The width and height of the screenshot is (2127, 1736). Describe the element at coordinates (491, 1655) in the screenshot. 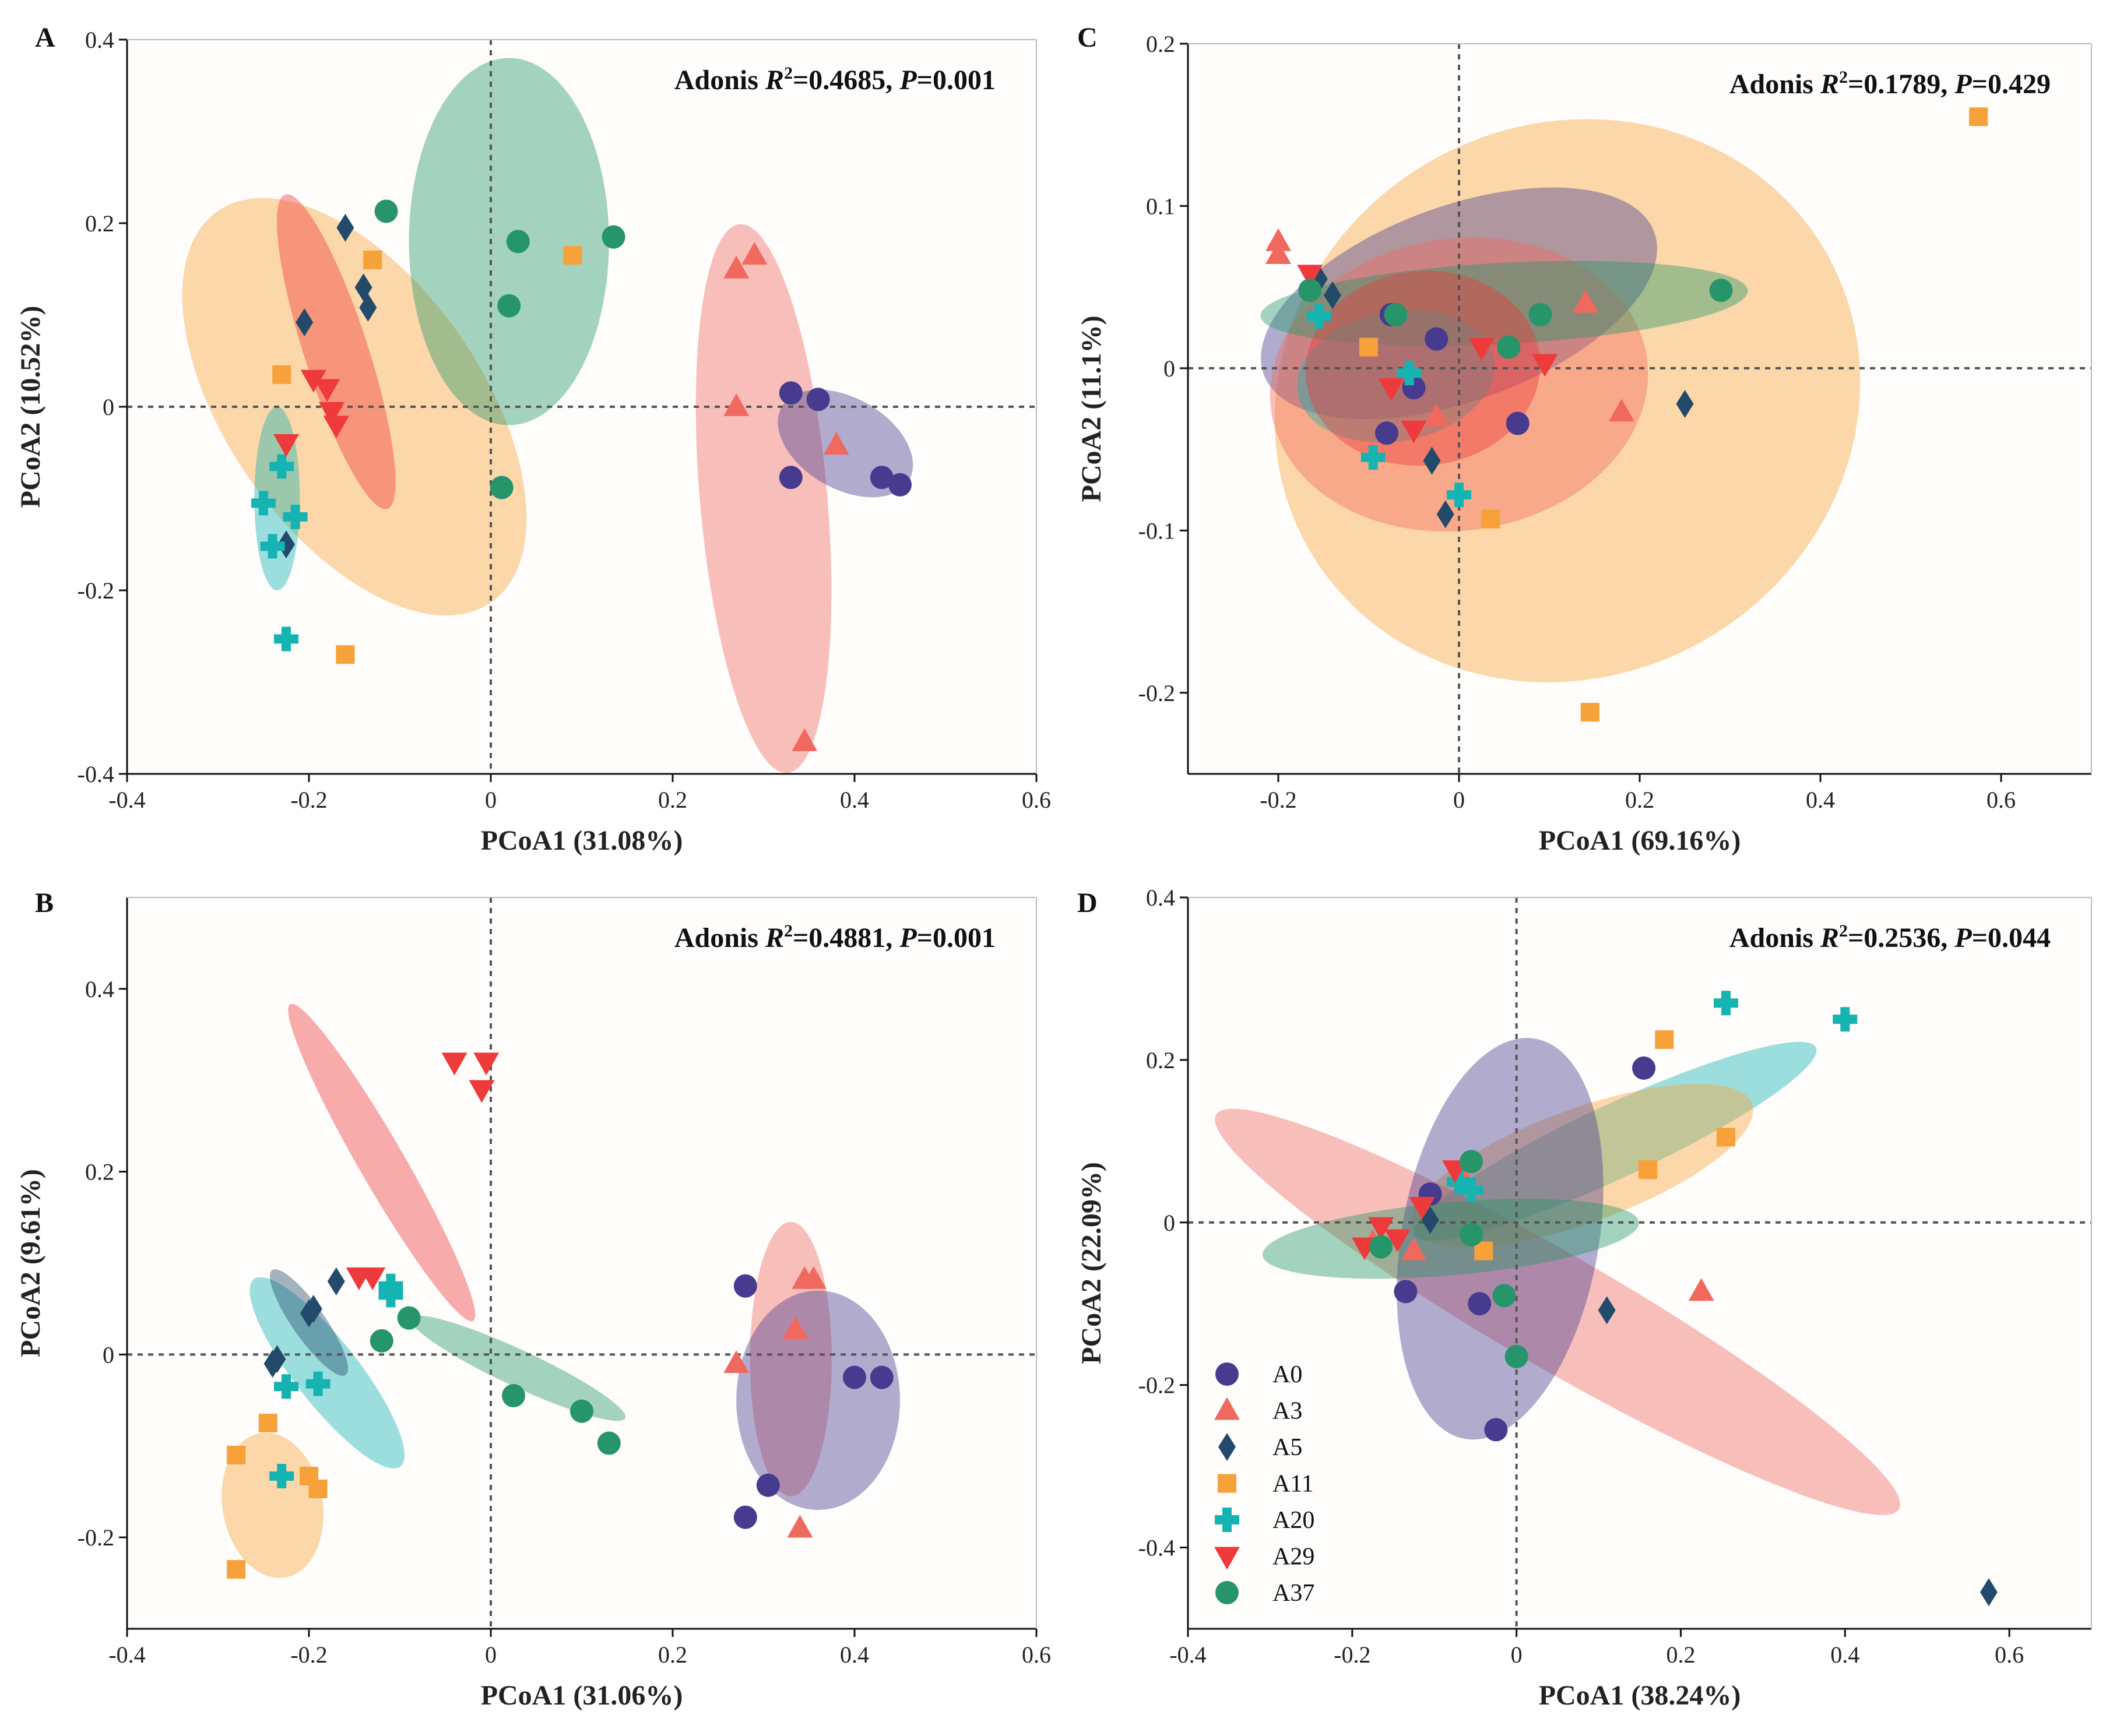

I see `panel-b-x-tick-label: 0` at that location.